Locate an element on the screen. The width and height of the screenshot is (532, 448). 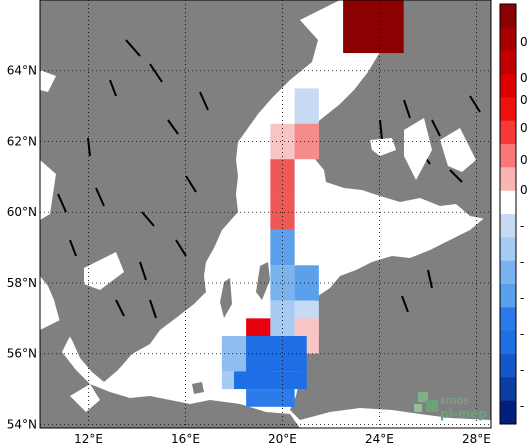
colorbar-labels: 0 0 0 0 0 0 - - - - - - is located at coordinates (524, 224).